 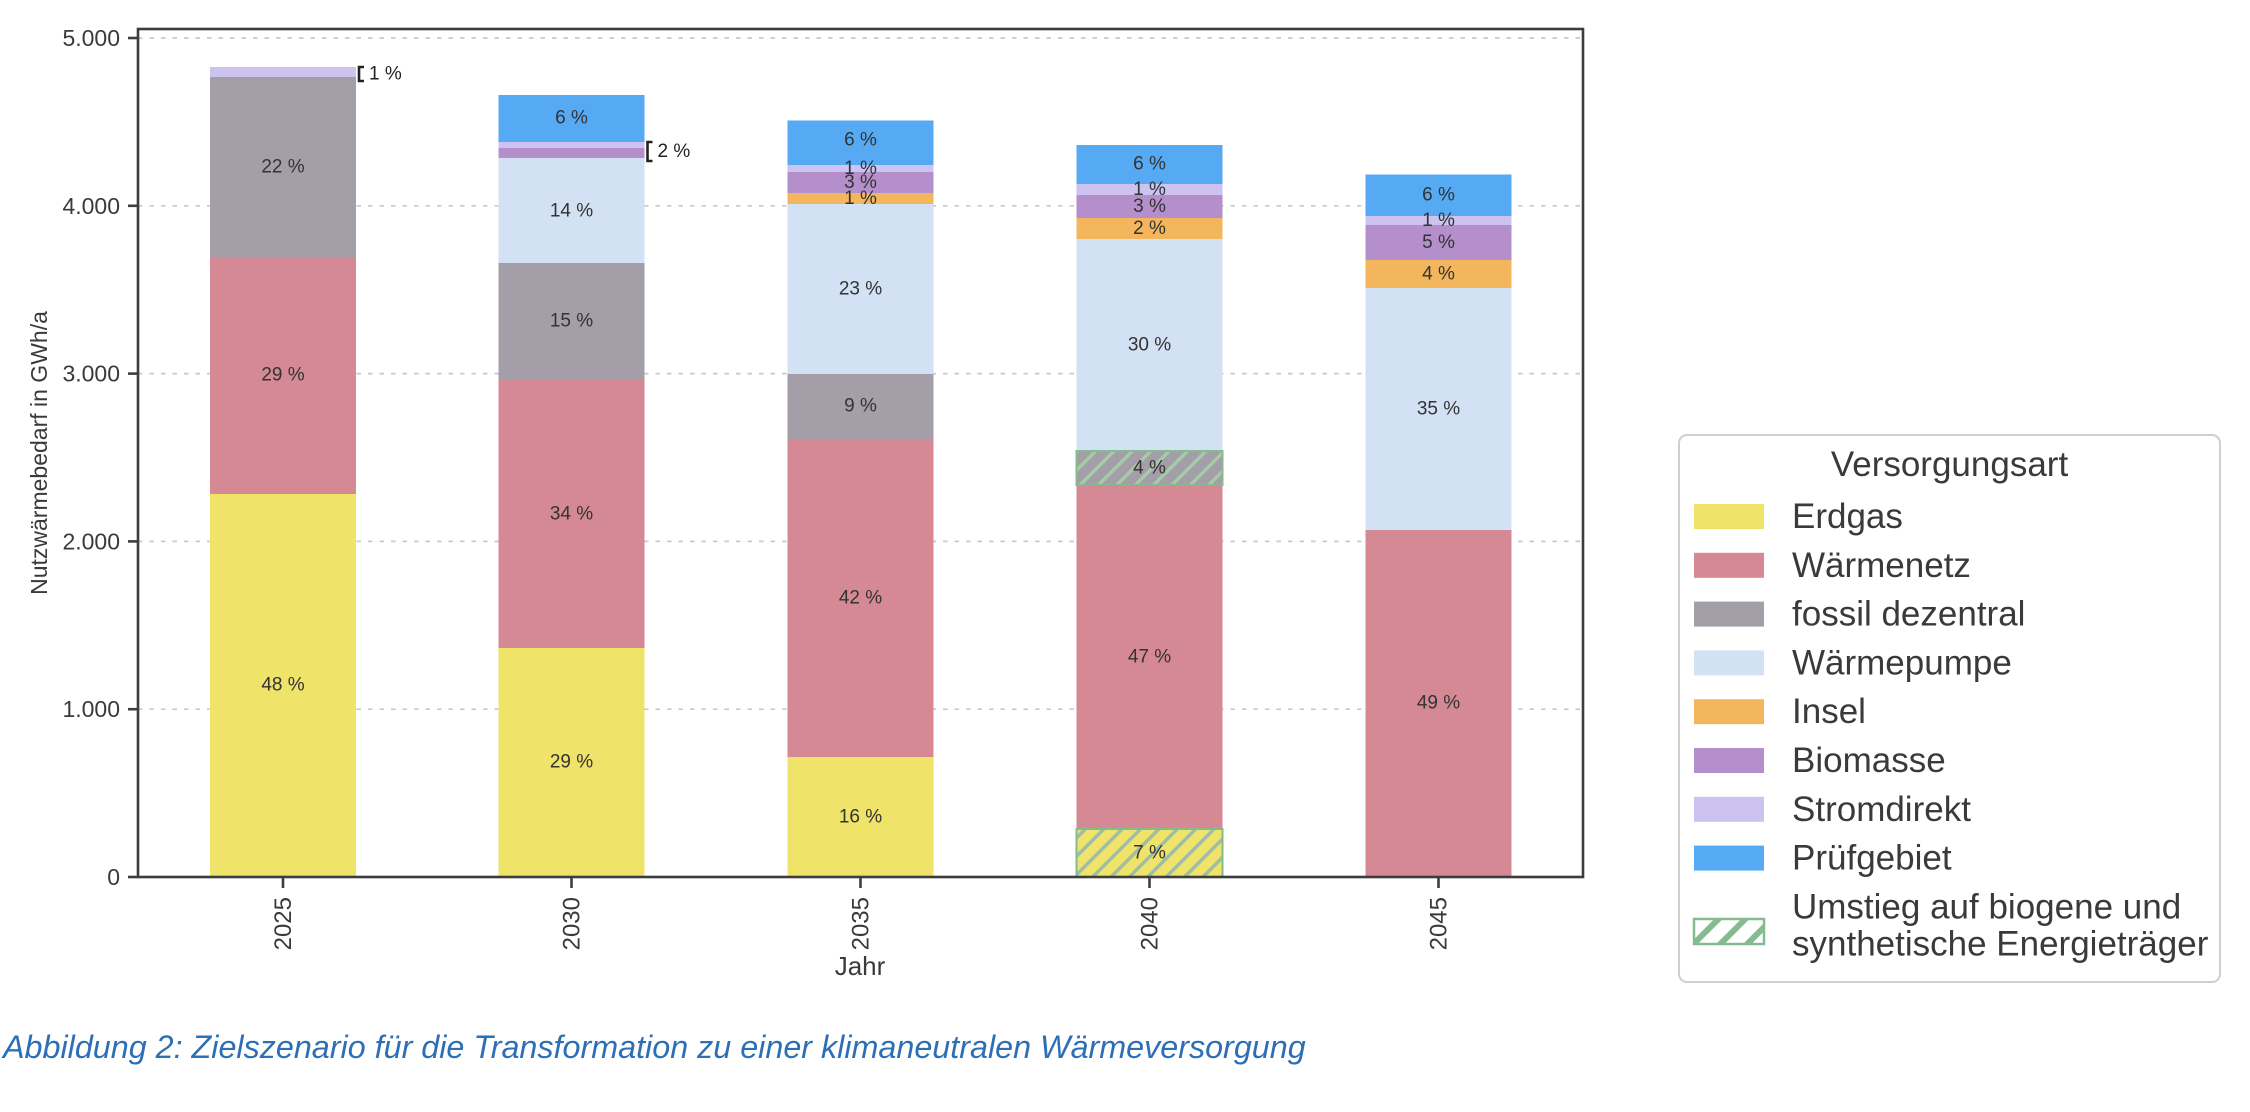 What do you see at coordinates (860, 817) in the screenshot?
I see `svg-text: 16 %` at bounding box center [860, 817].